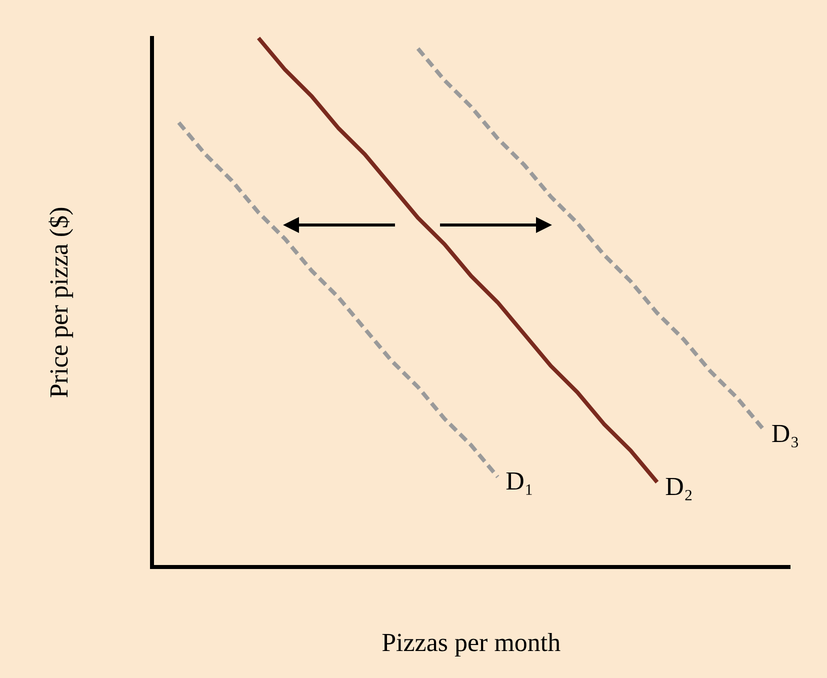  What do you see at coordinates (679, 487) in the screenshot?
I see `series-label: D₂` at bounding box center [679, 487].